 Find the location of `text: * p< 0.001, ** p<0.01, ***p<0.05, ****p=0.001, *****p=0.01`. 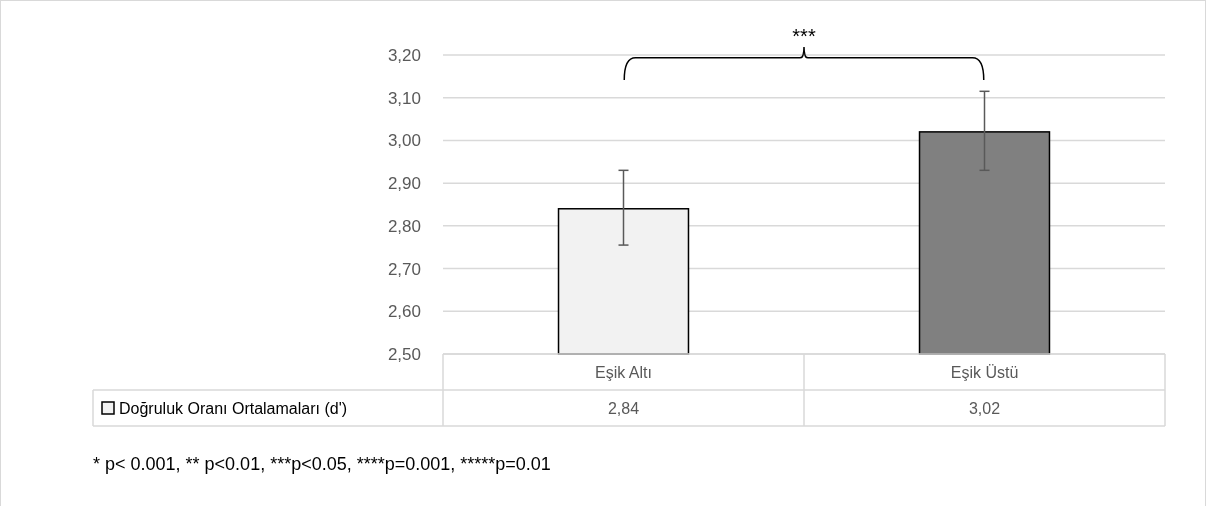

text: * p< 0.001, ** p<0.01, ***p<0.05, ****p=0.001, *****p=0.01 is located at coordinates (322, 464).